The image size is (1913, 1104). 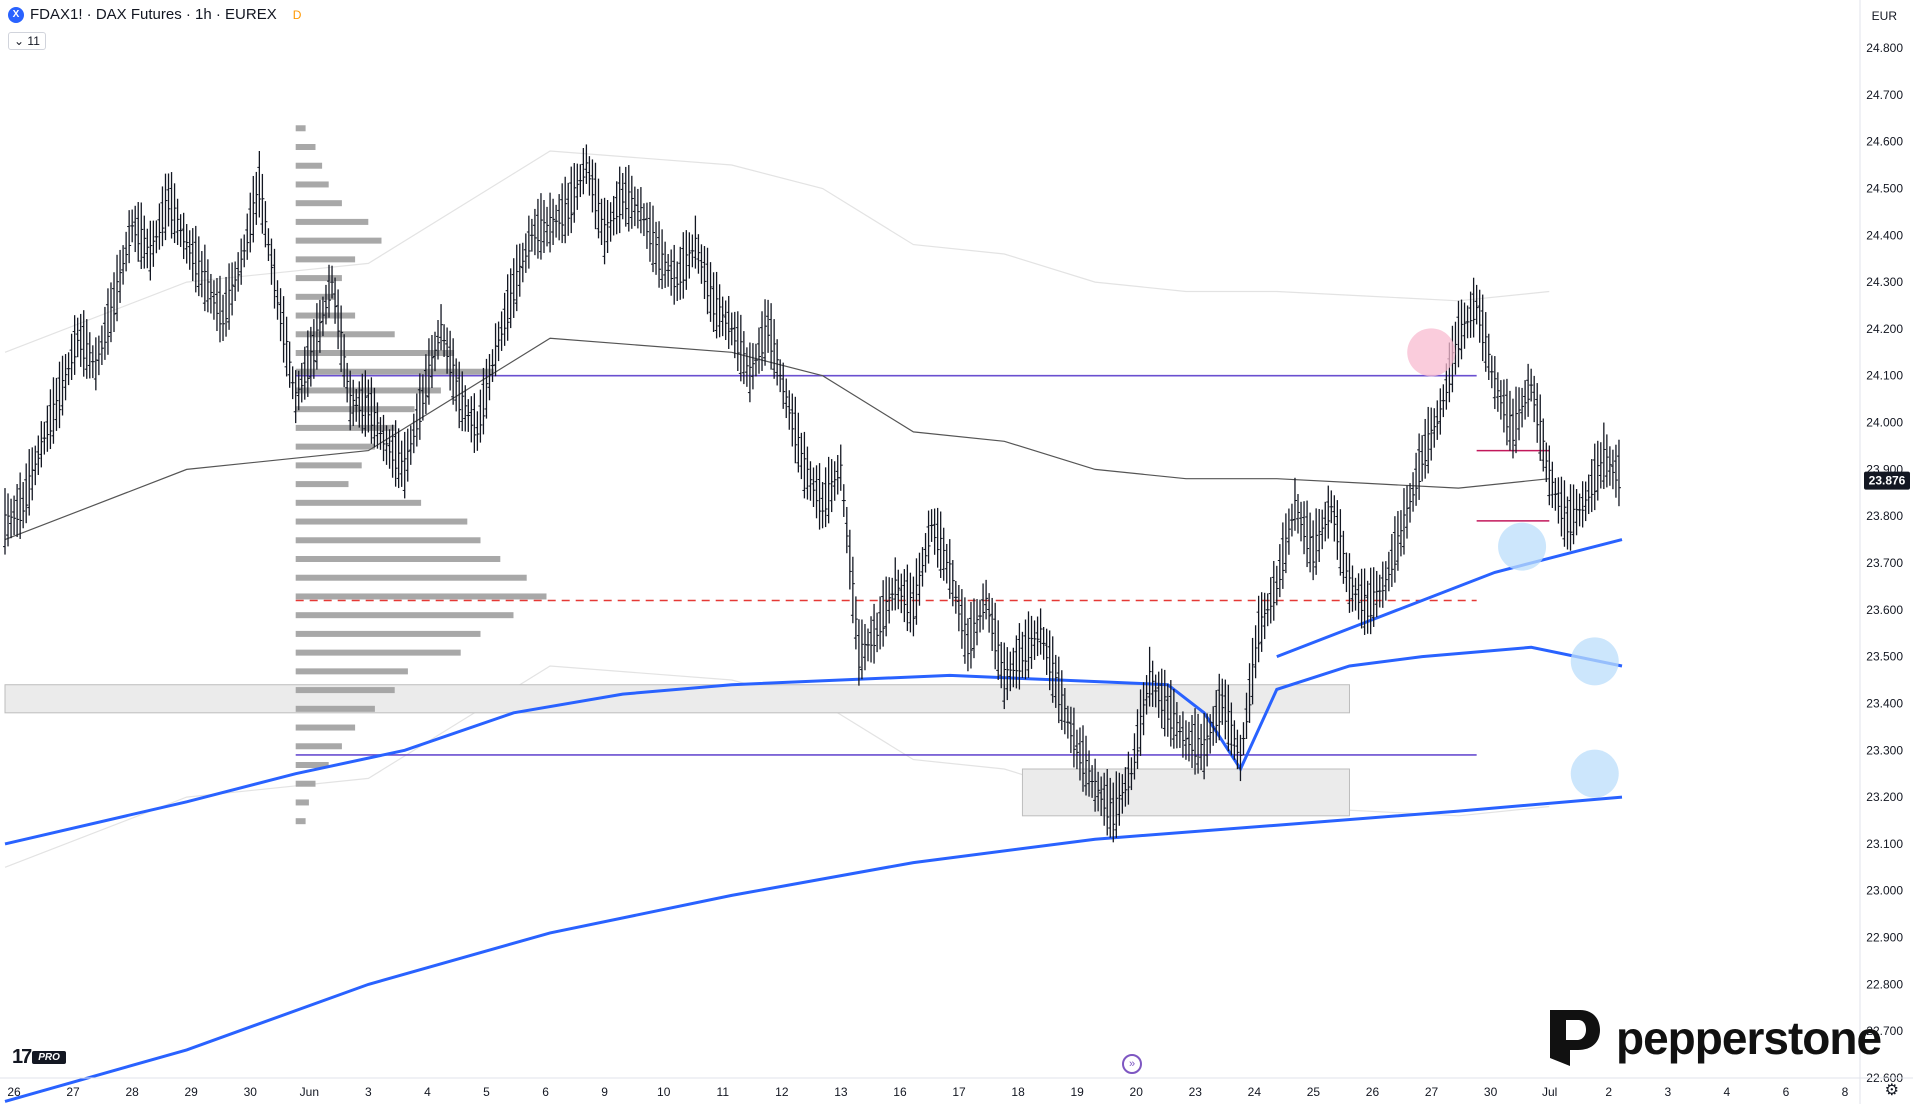 I want to click on vwap-short-band, so click(x=1449, y=598).